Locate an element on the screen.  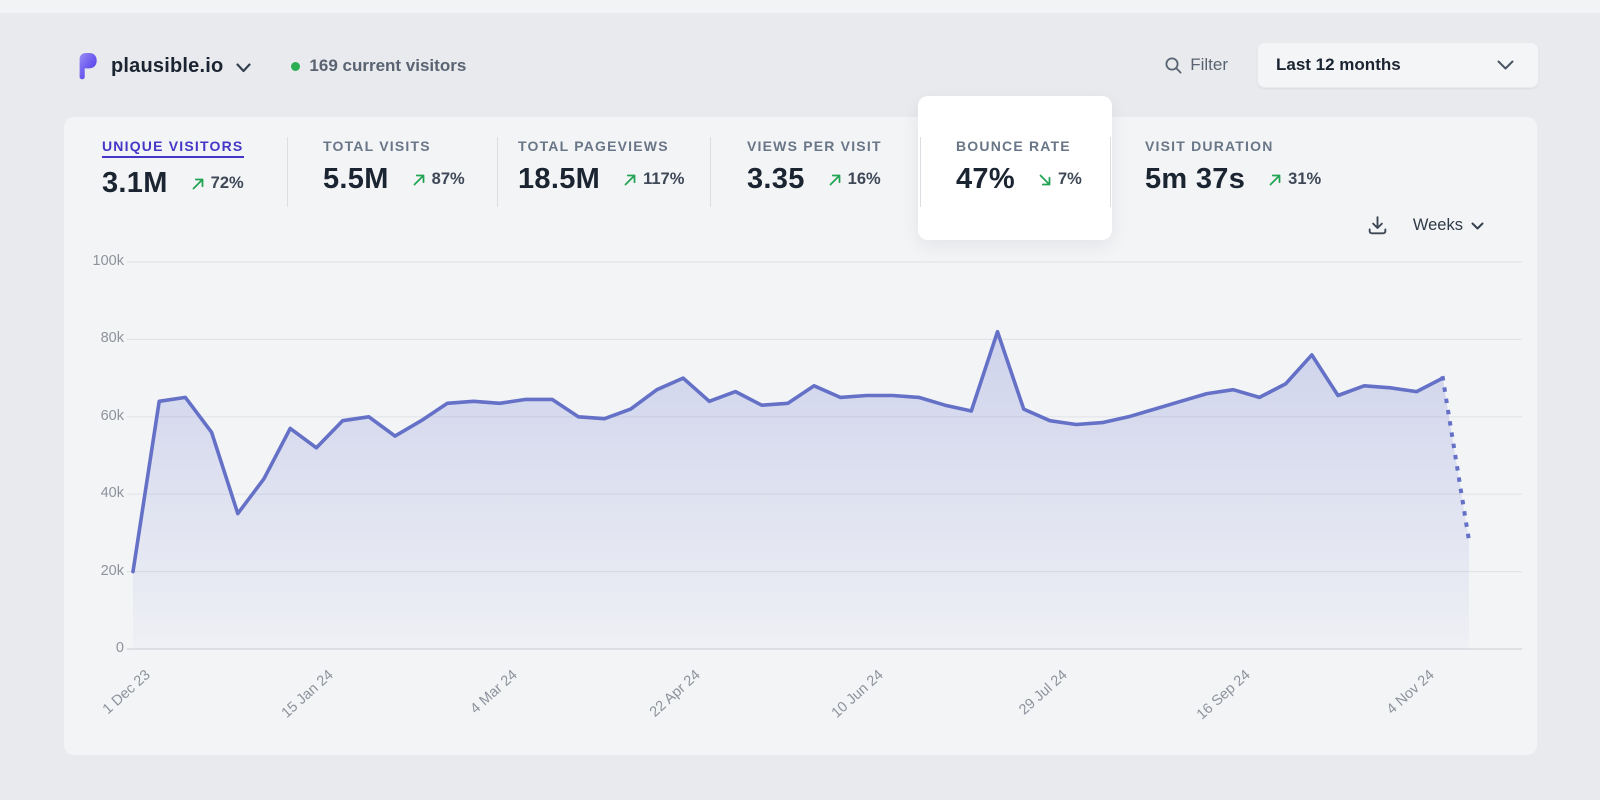
stat-value: 3.1M is located at coordinates (135, 183).